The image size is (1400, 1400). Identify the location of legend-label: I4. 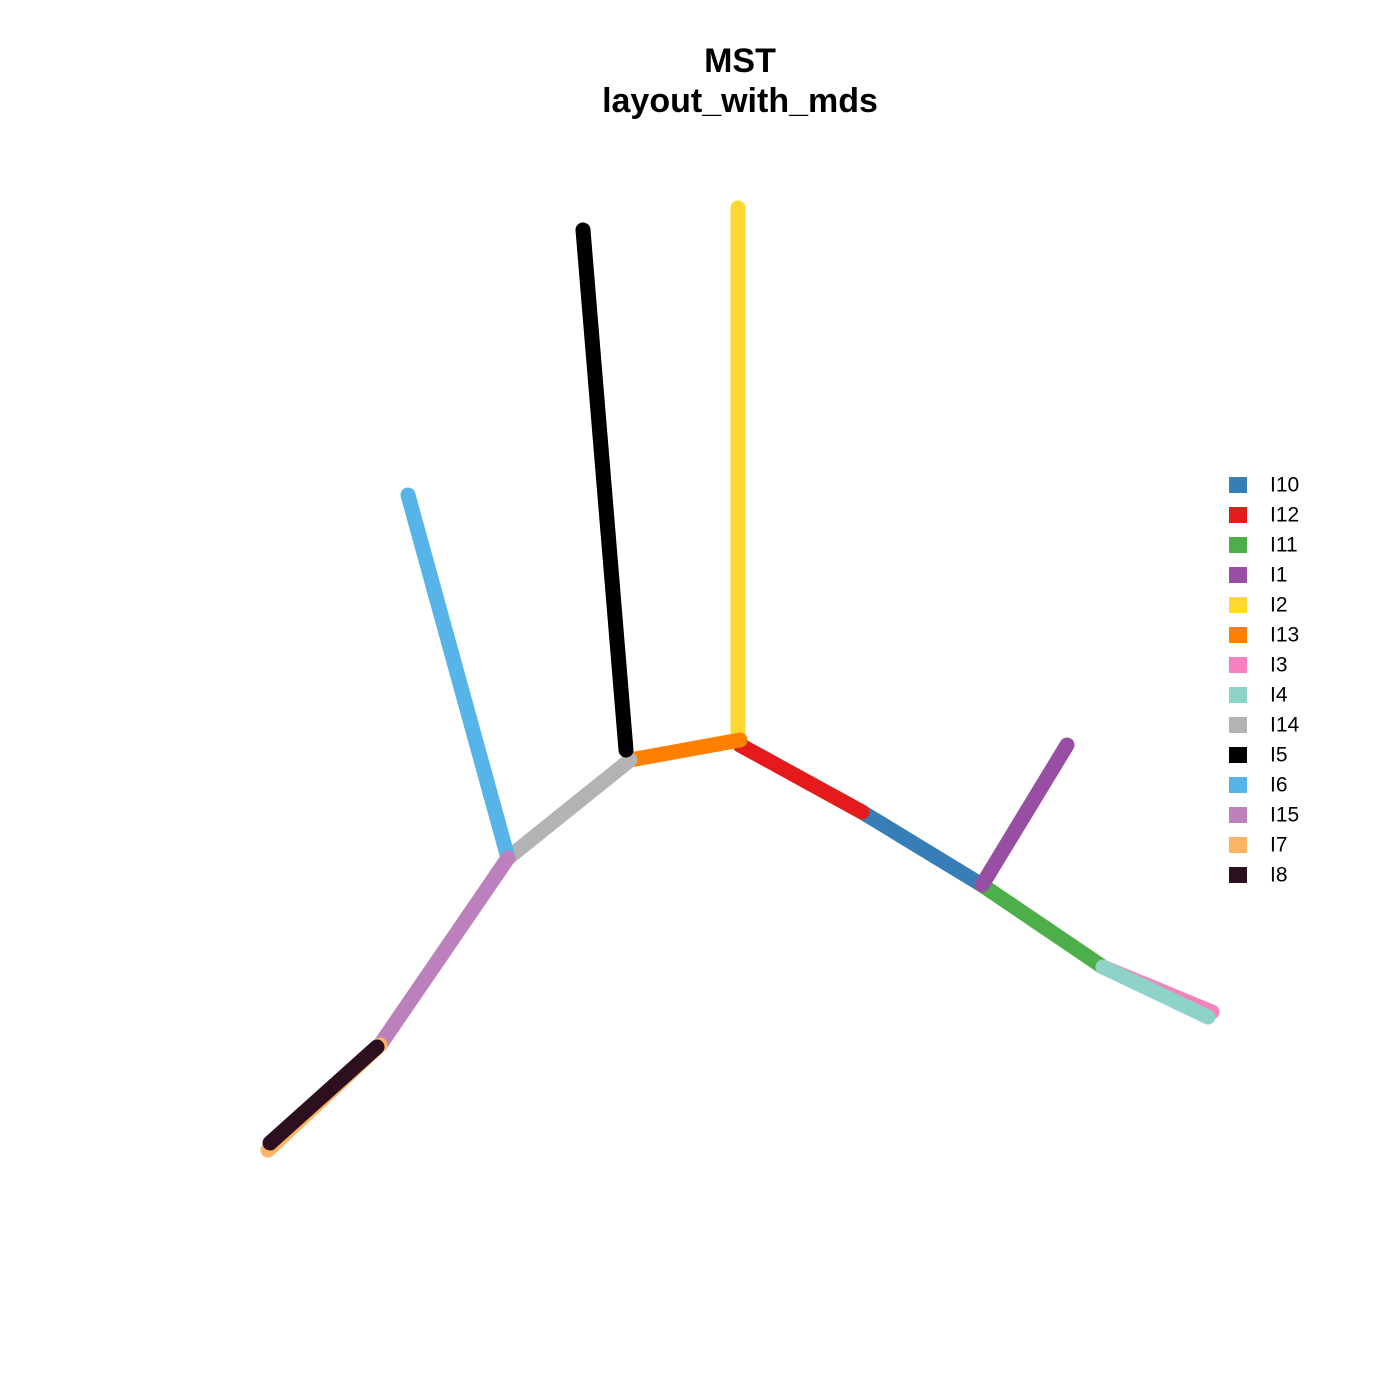
(1279, 695).